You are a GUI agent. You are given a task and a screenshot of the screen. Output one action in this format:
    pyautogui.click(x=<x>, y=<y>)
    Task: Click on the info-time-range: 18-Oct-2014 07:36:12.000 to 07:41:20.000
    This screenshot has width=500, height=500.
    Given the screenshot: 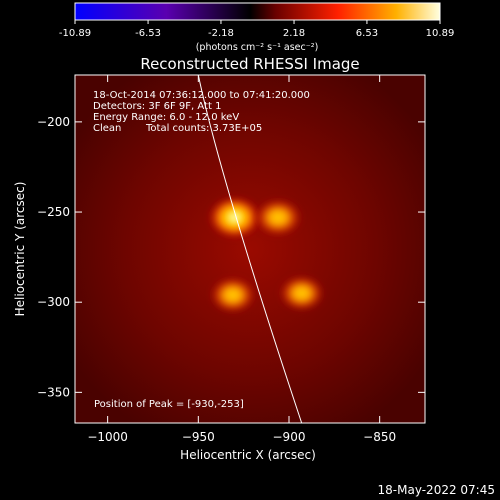 What is the action you would take?
    pyautogui.click(x=201, y=95)
    